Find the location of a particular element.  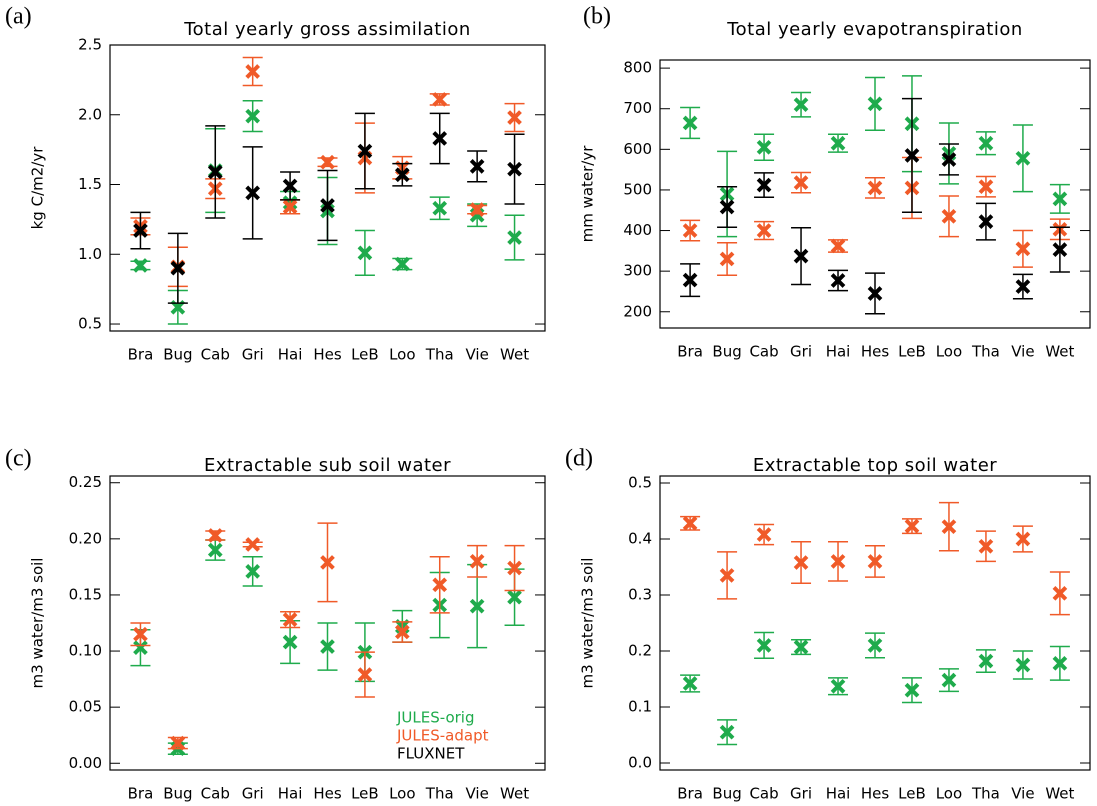

chart-title: Extractable top soil water is located at coordinates (875, 465).